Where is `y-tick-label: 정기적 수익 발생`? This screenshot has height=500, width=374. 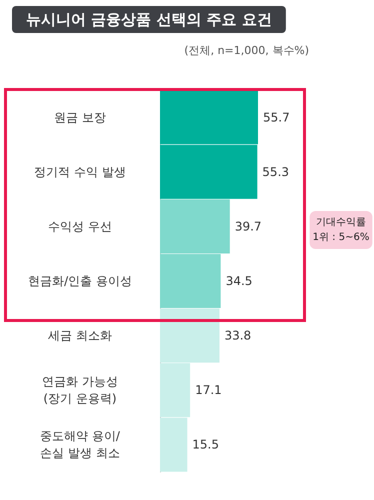 y-tick-label: 정기적 수익 발생 is located at coordinates (80, 171).